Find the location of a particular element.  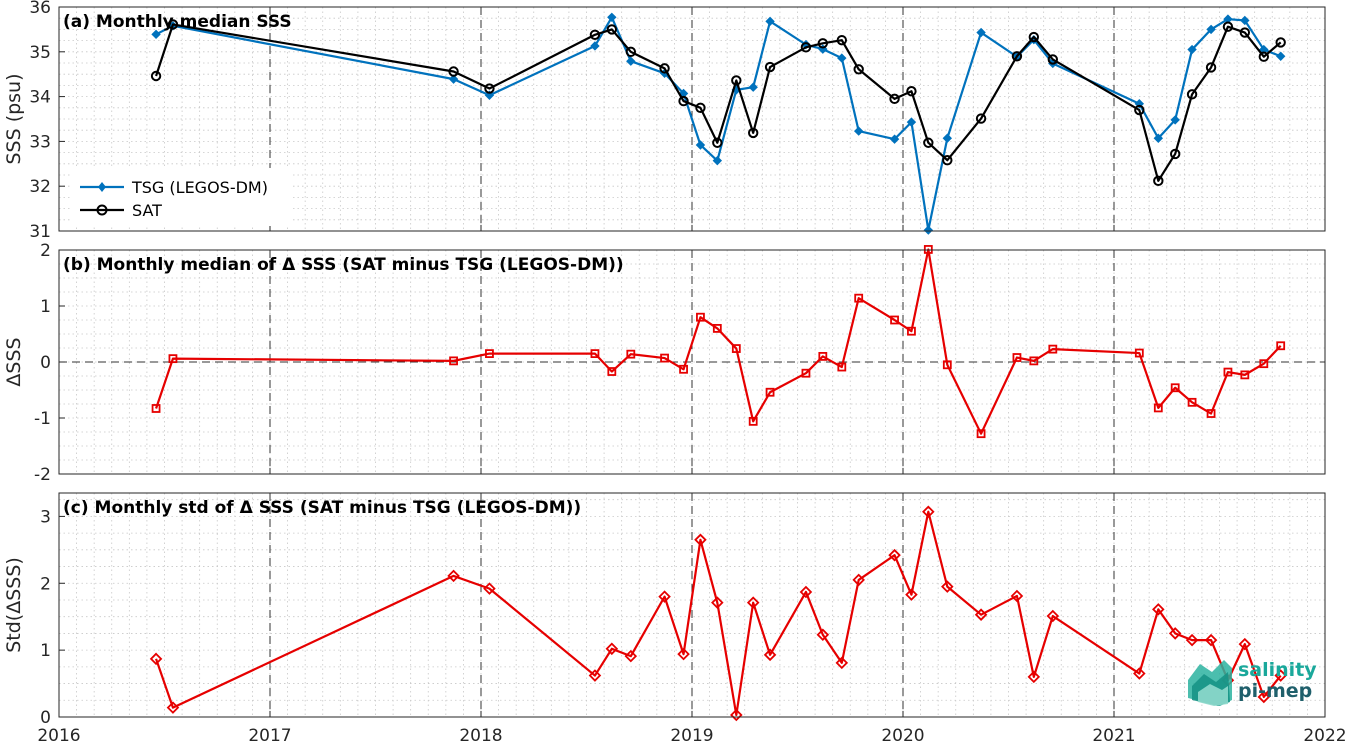

y-tick-label: 32 is located at coordinates (40, 187).